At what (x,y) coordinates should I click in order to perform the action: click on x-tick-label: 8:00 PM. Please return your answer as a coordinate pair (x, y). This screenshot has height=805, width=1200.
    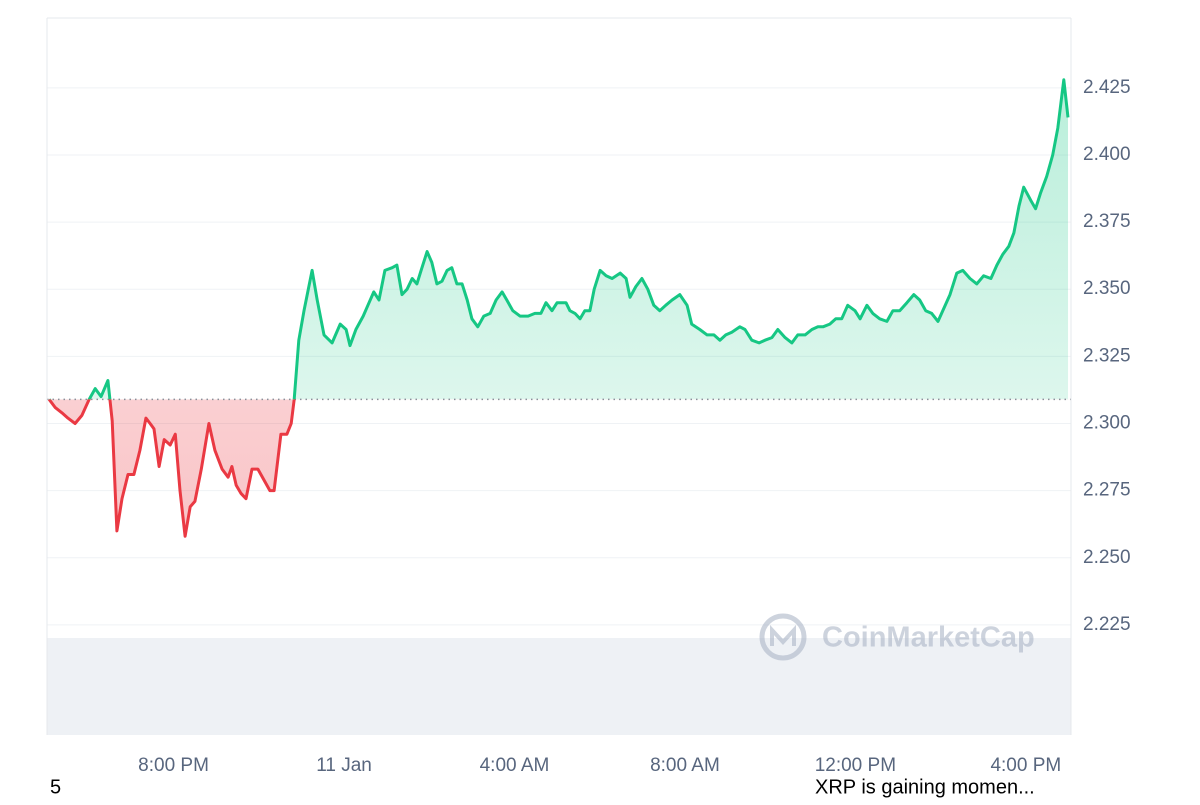
    Looking at the image, I should click on (173, 765).